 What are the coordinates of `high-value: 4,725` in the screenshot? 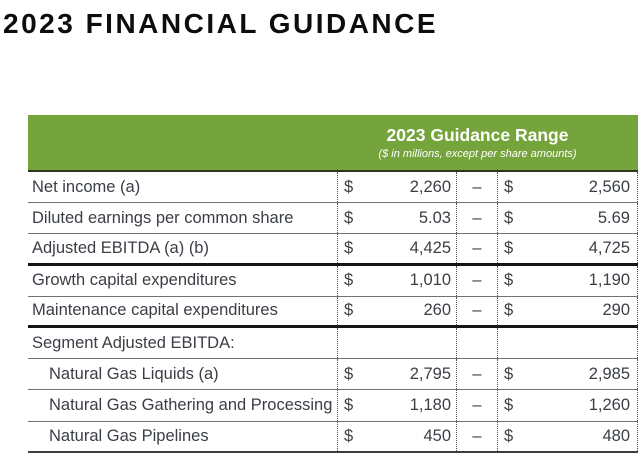 It's located at (609, 247).